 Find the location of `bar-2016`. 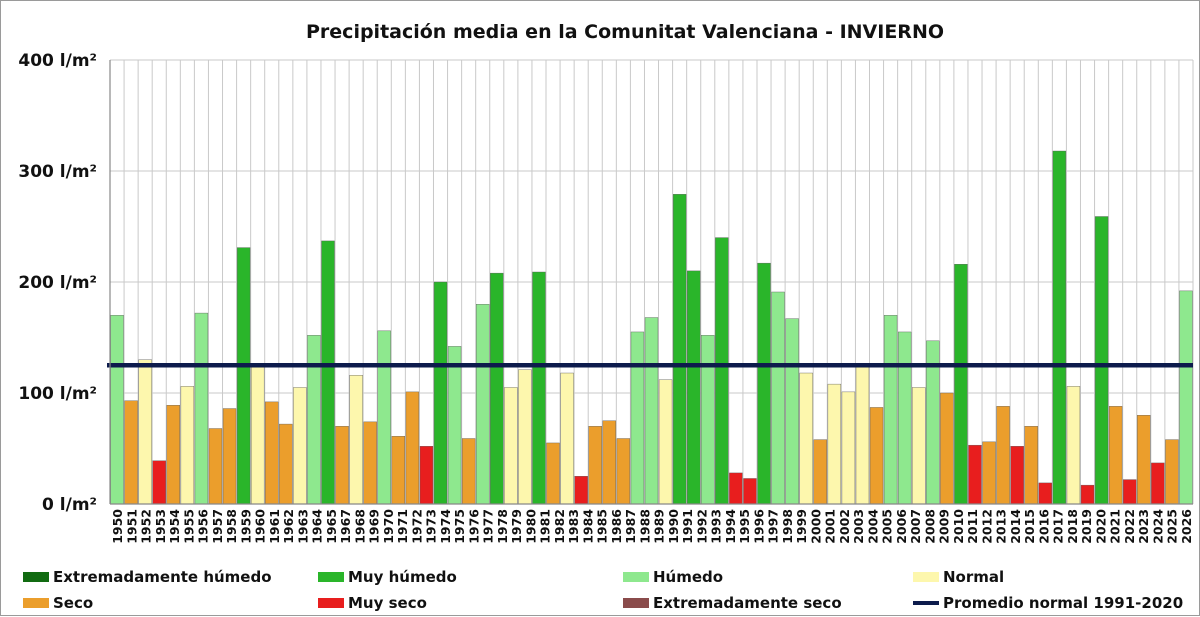

bar-2016 is located at coordinates (1045, 493).